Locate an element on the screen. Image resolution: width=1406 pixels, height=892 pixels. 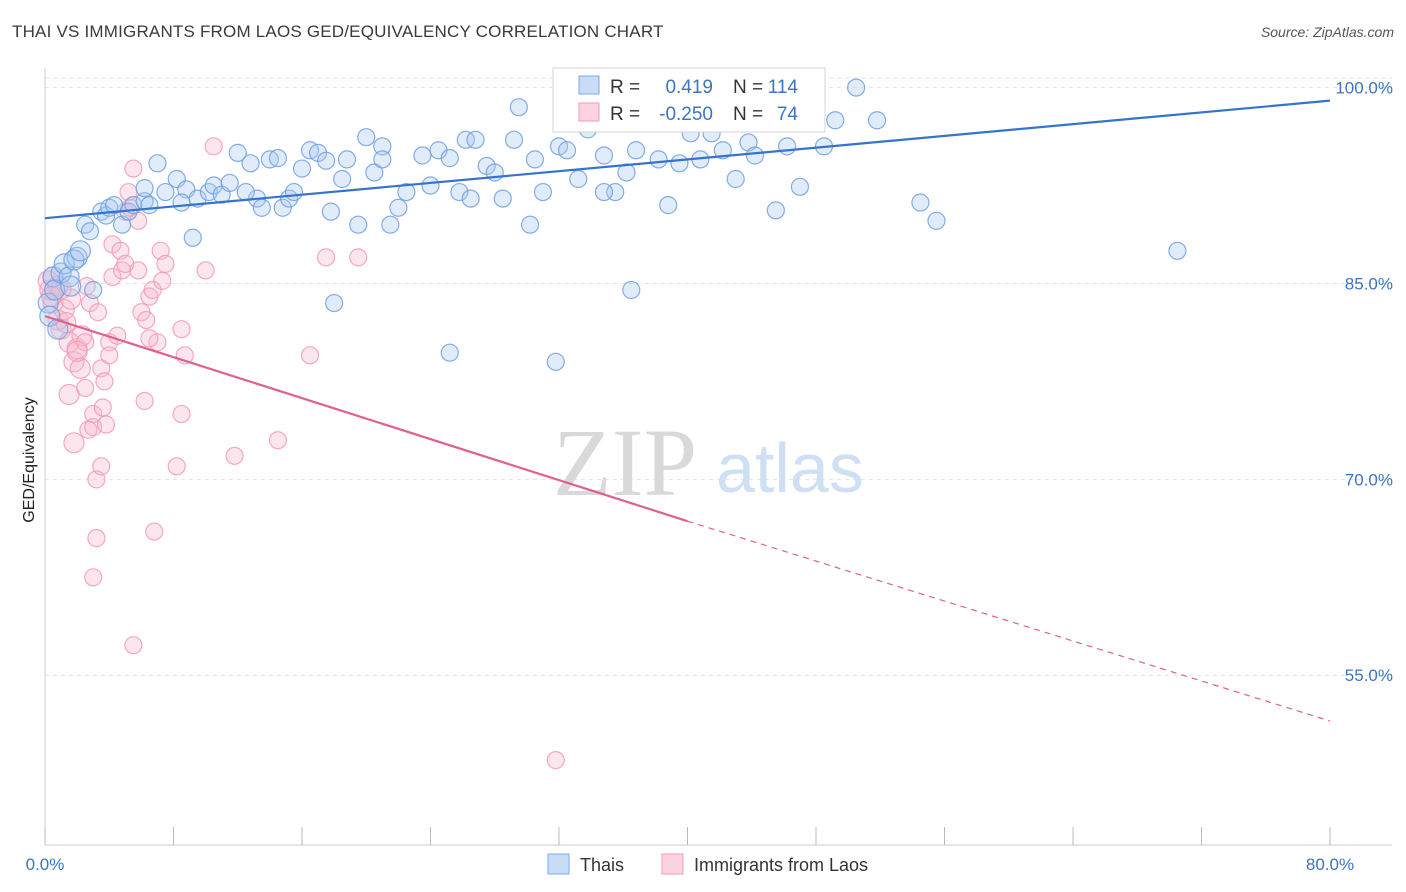
y-tick-label: 100.0% is located at coordinates (1364, 88).